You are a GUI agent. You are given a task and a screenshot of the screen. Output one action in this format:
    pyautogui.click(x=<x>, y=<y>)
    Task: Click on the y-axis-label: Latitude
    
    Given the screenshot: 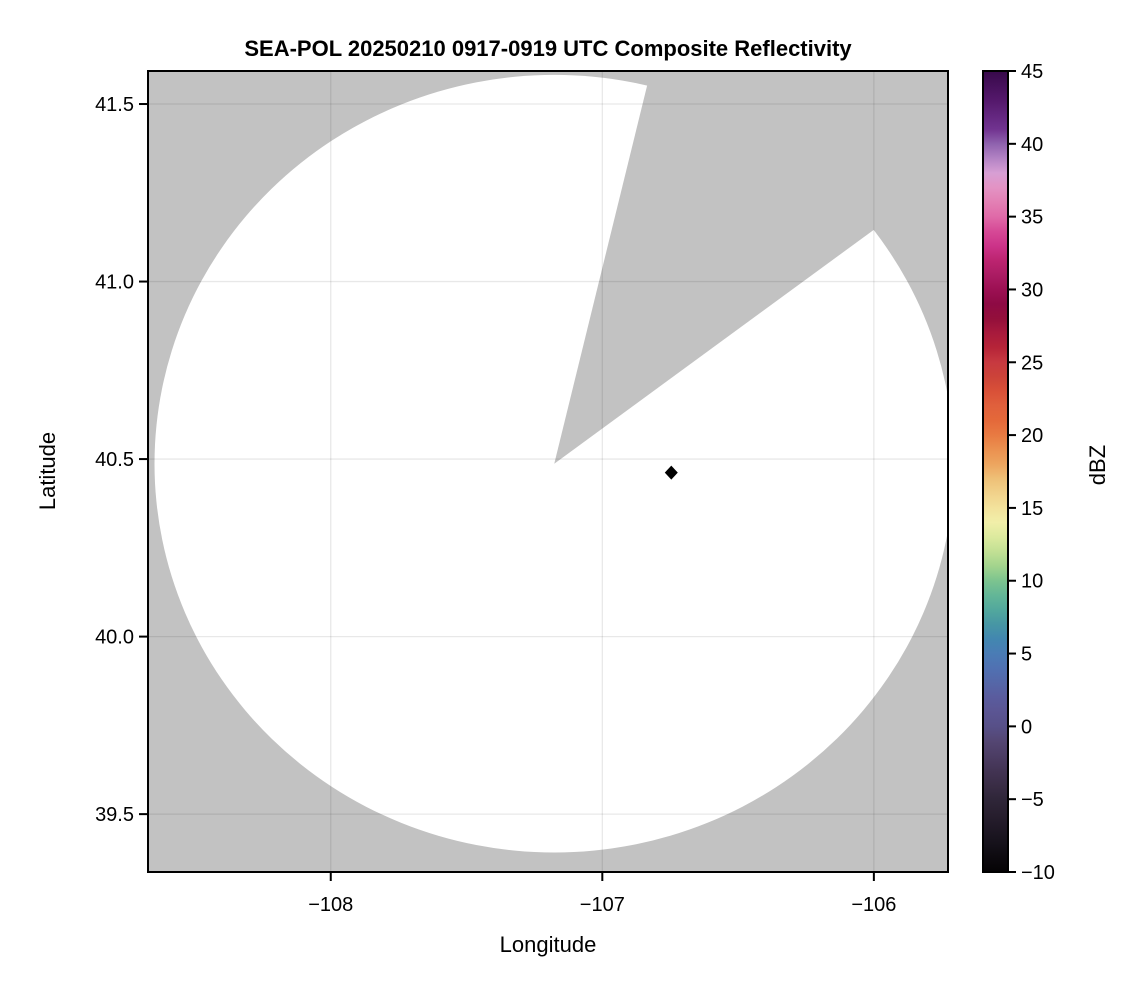 What is the action you would take?
    pyautogui.click(x=47, y=471)
    